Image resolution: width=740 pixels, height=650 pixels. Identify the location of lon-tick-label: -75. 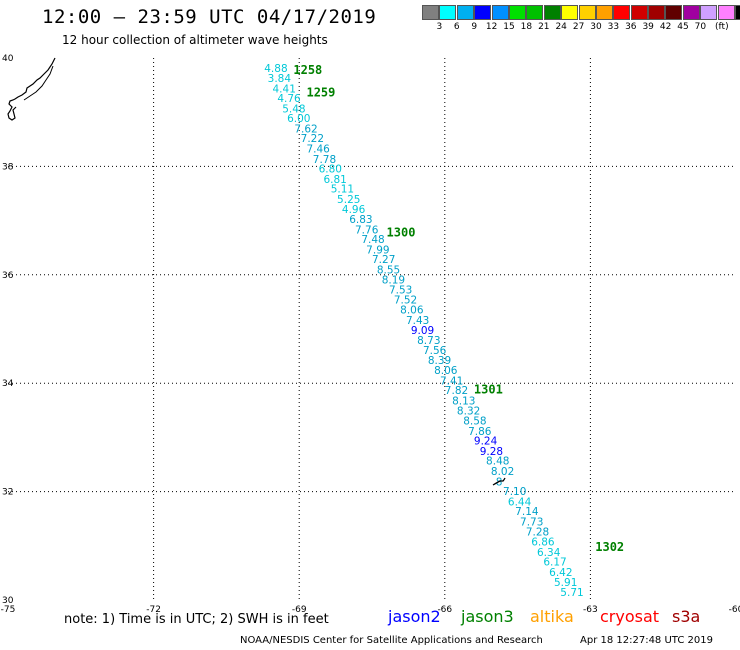
(8, 610).